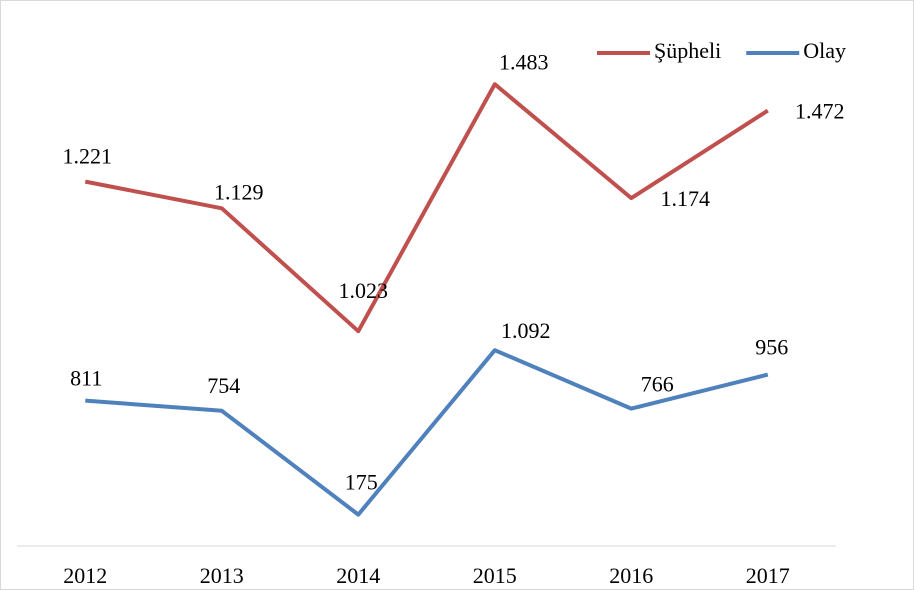 The image size is (914, 590). What do you see at coordinates (526, 330) in the screenshot?
I see `data-label: 1.092` at bounding box center [526, 330].